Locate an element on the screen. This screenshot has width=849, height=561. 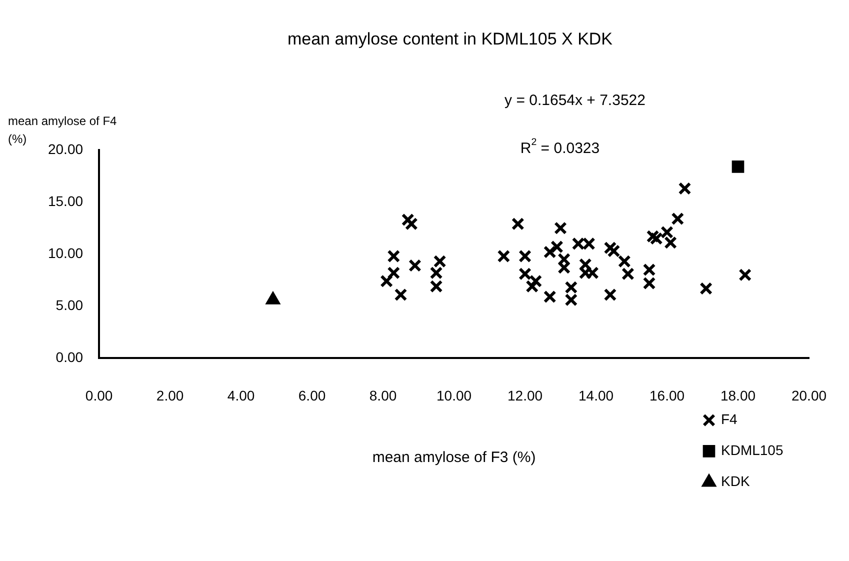
y-tick-label: 0.00 is located at coordinates (70, 357).